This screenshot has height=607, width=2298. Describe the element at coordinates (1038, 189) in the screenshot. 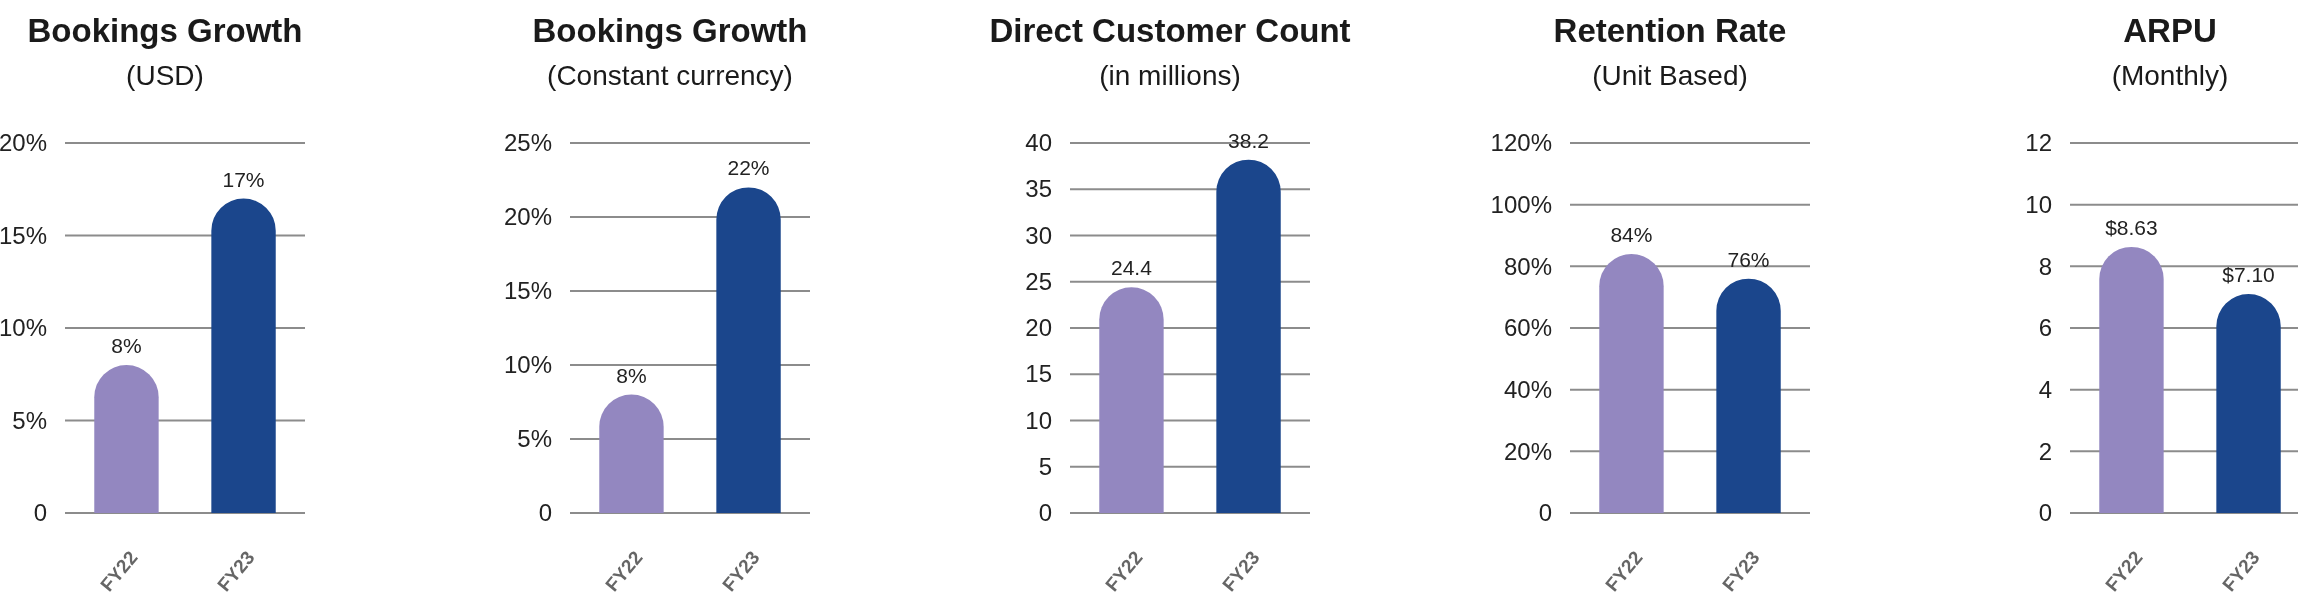

I see `y-tick-label: 35` at that location.